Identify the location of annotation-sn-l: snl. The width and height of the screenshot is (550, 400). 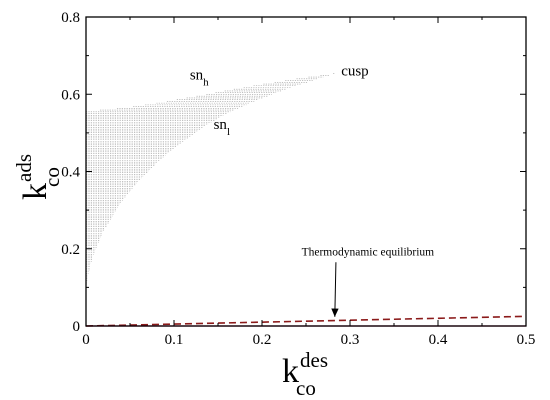
(222, 127).